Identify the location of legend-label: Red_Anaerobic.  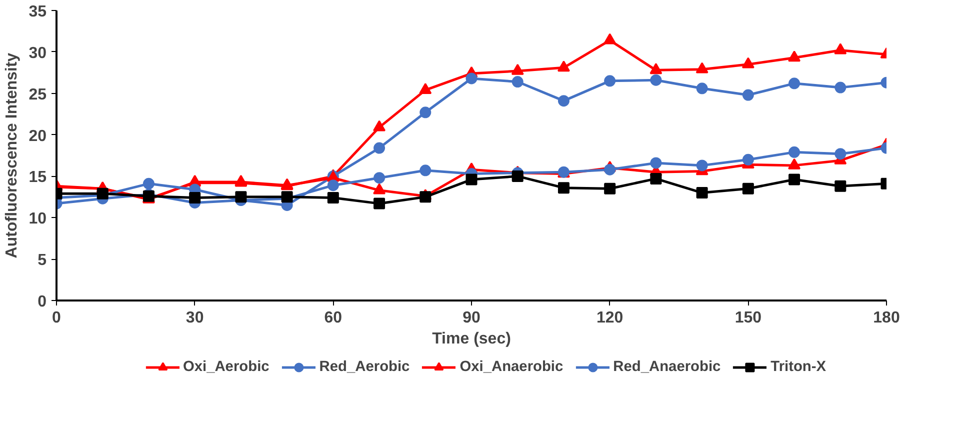
(667, 367).